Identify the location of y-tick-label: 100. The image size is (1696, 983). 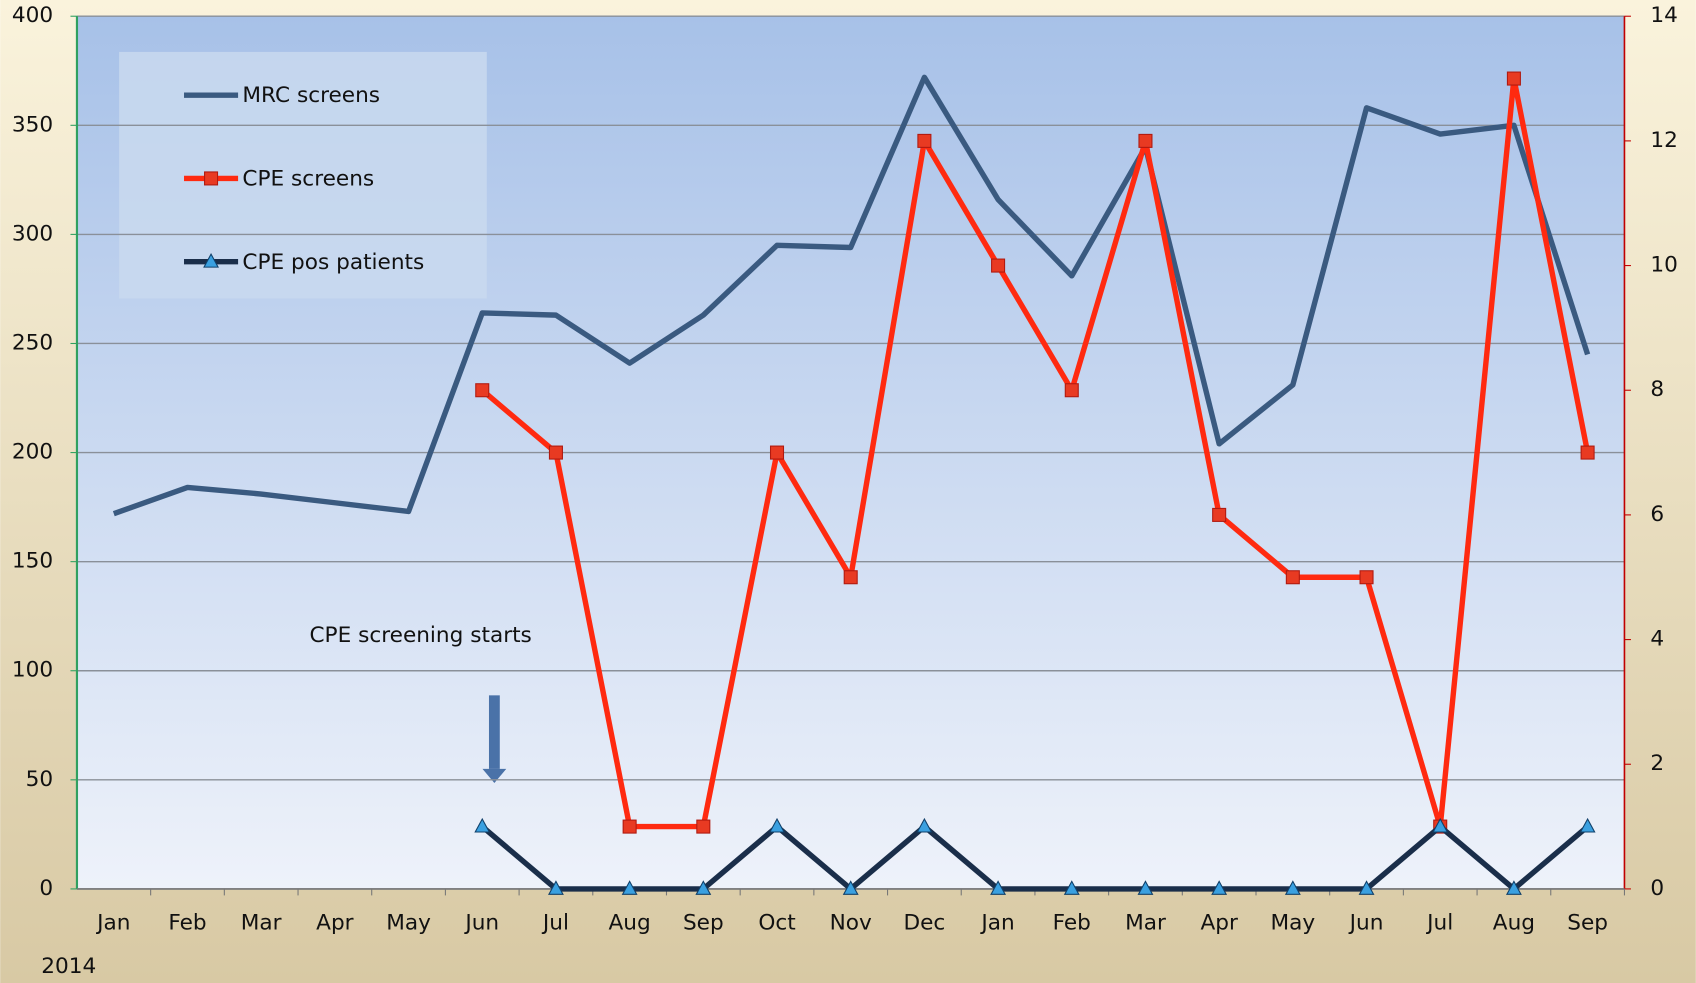
(32, 670).